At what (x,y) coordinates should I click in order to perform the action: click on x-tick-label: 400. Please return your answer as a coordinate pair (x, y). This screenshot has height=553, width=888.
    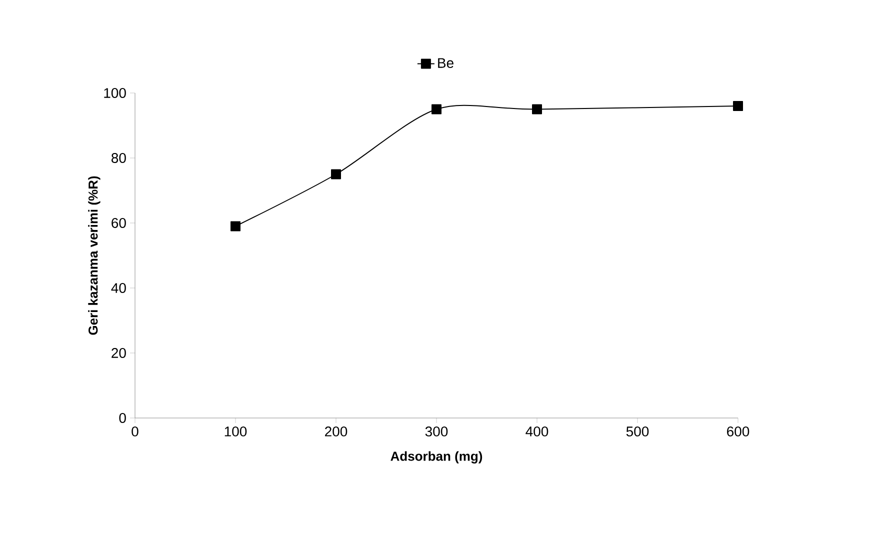
    Looking at the image, I should click on (537, 431).